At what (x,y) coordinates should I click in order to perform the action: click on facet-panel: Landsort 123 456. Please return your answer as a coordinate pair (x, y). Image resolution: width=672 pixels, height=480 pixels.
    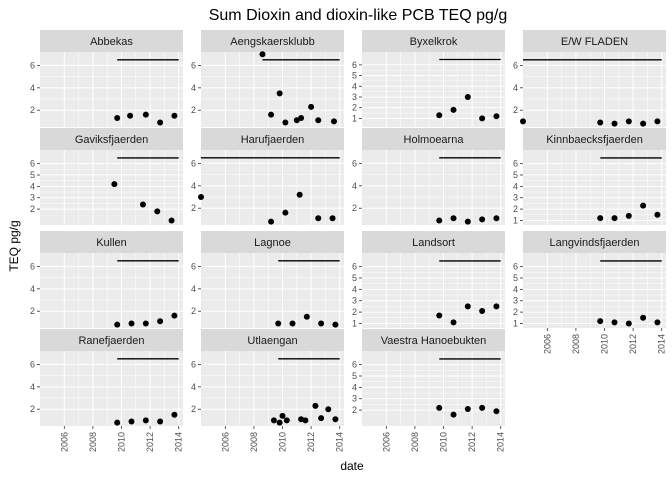
    Looking at the image, I should click on (428, 279).